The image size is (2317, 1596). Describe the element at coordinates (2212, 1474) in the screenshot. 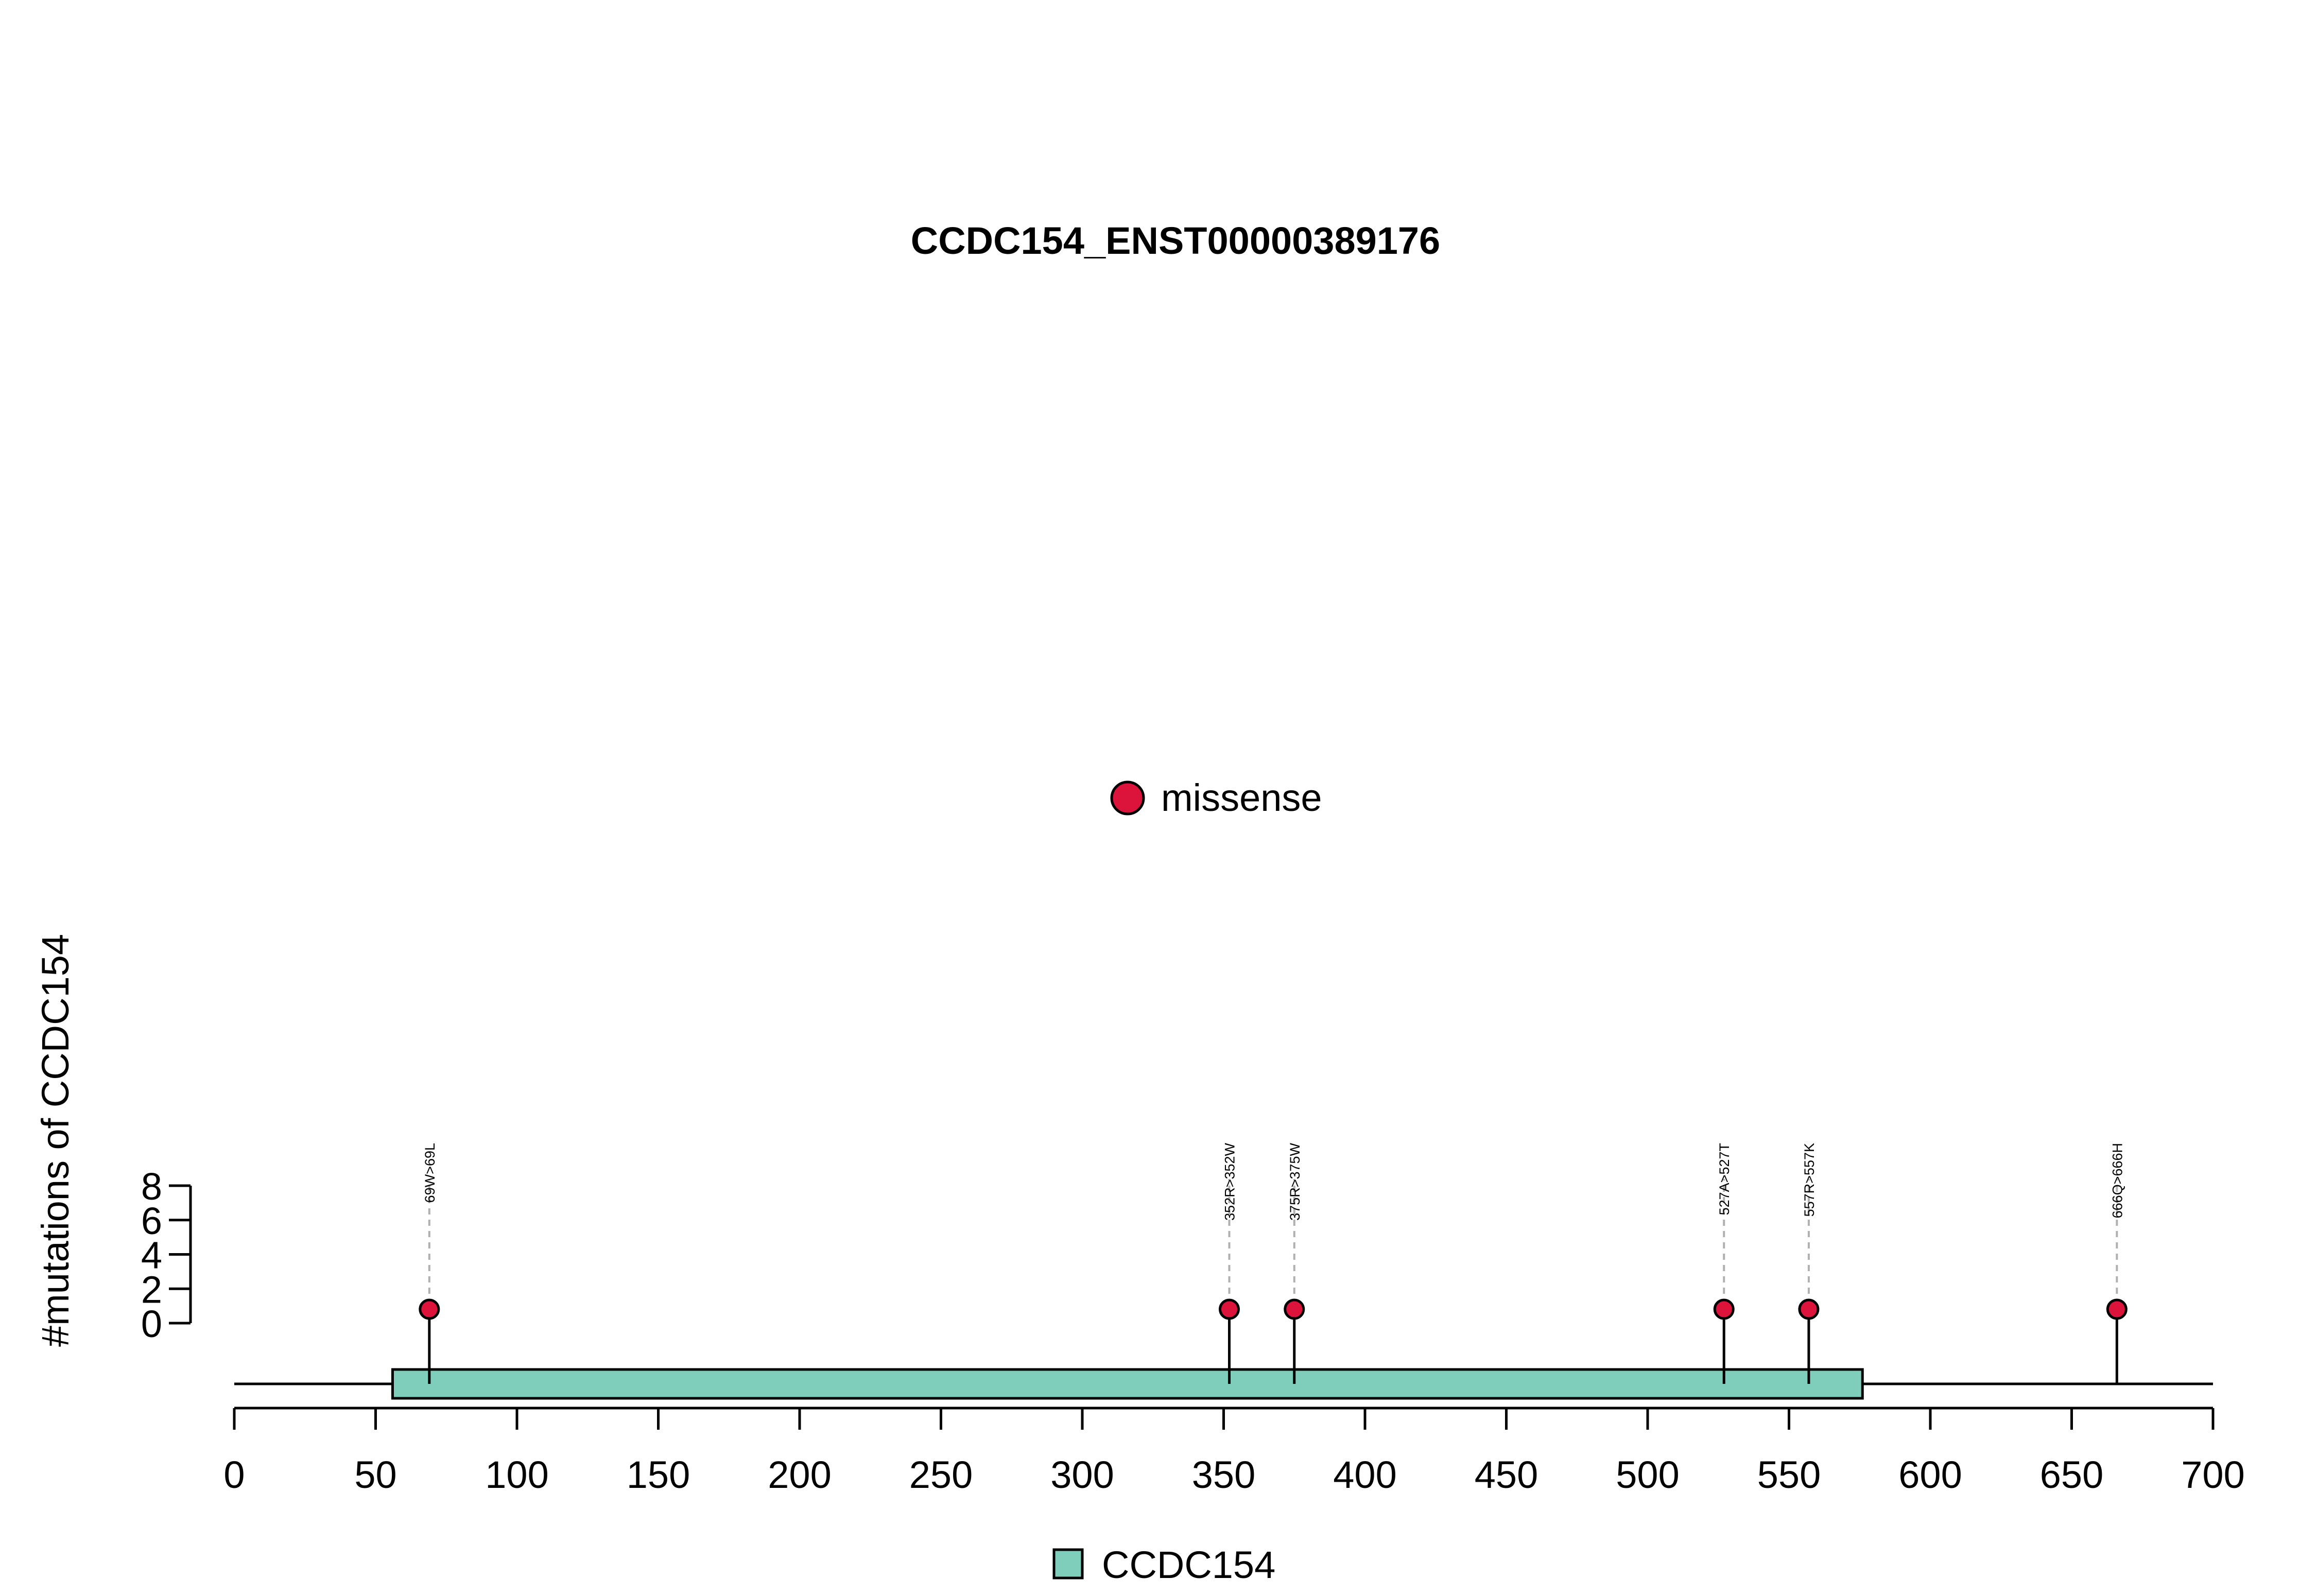

I see `x-tick-label: 700` at that location.